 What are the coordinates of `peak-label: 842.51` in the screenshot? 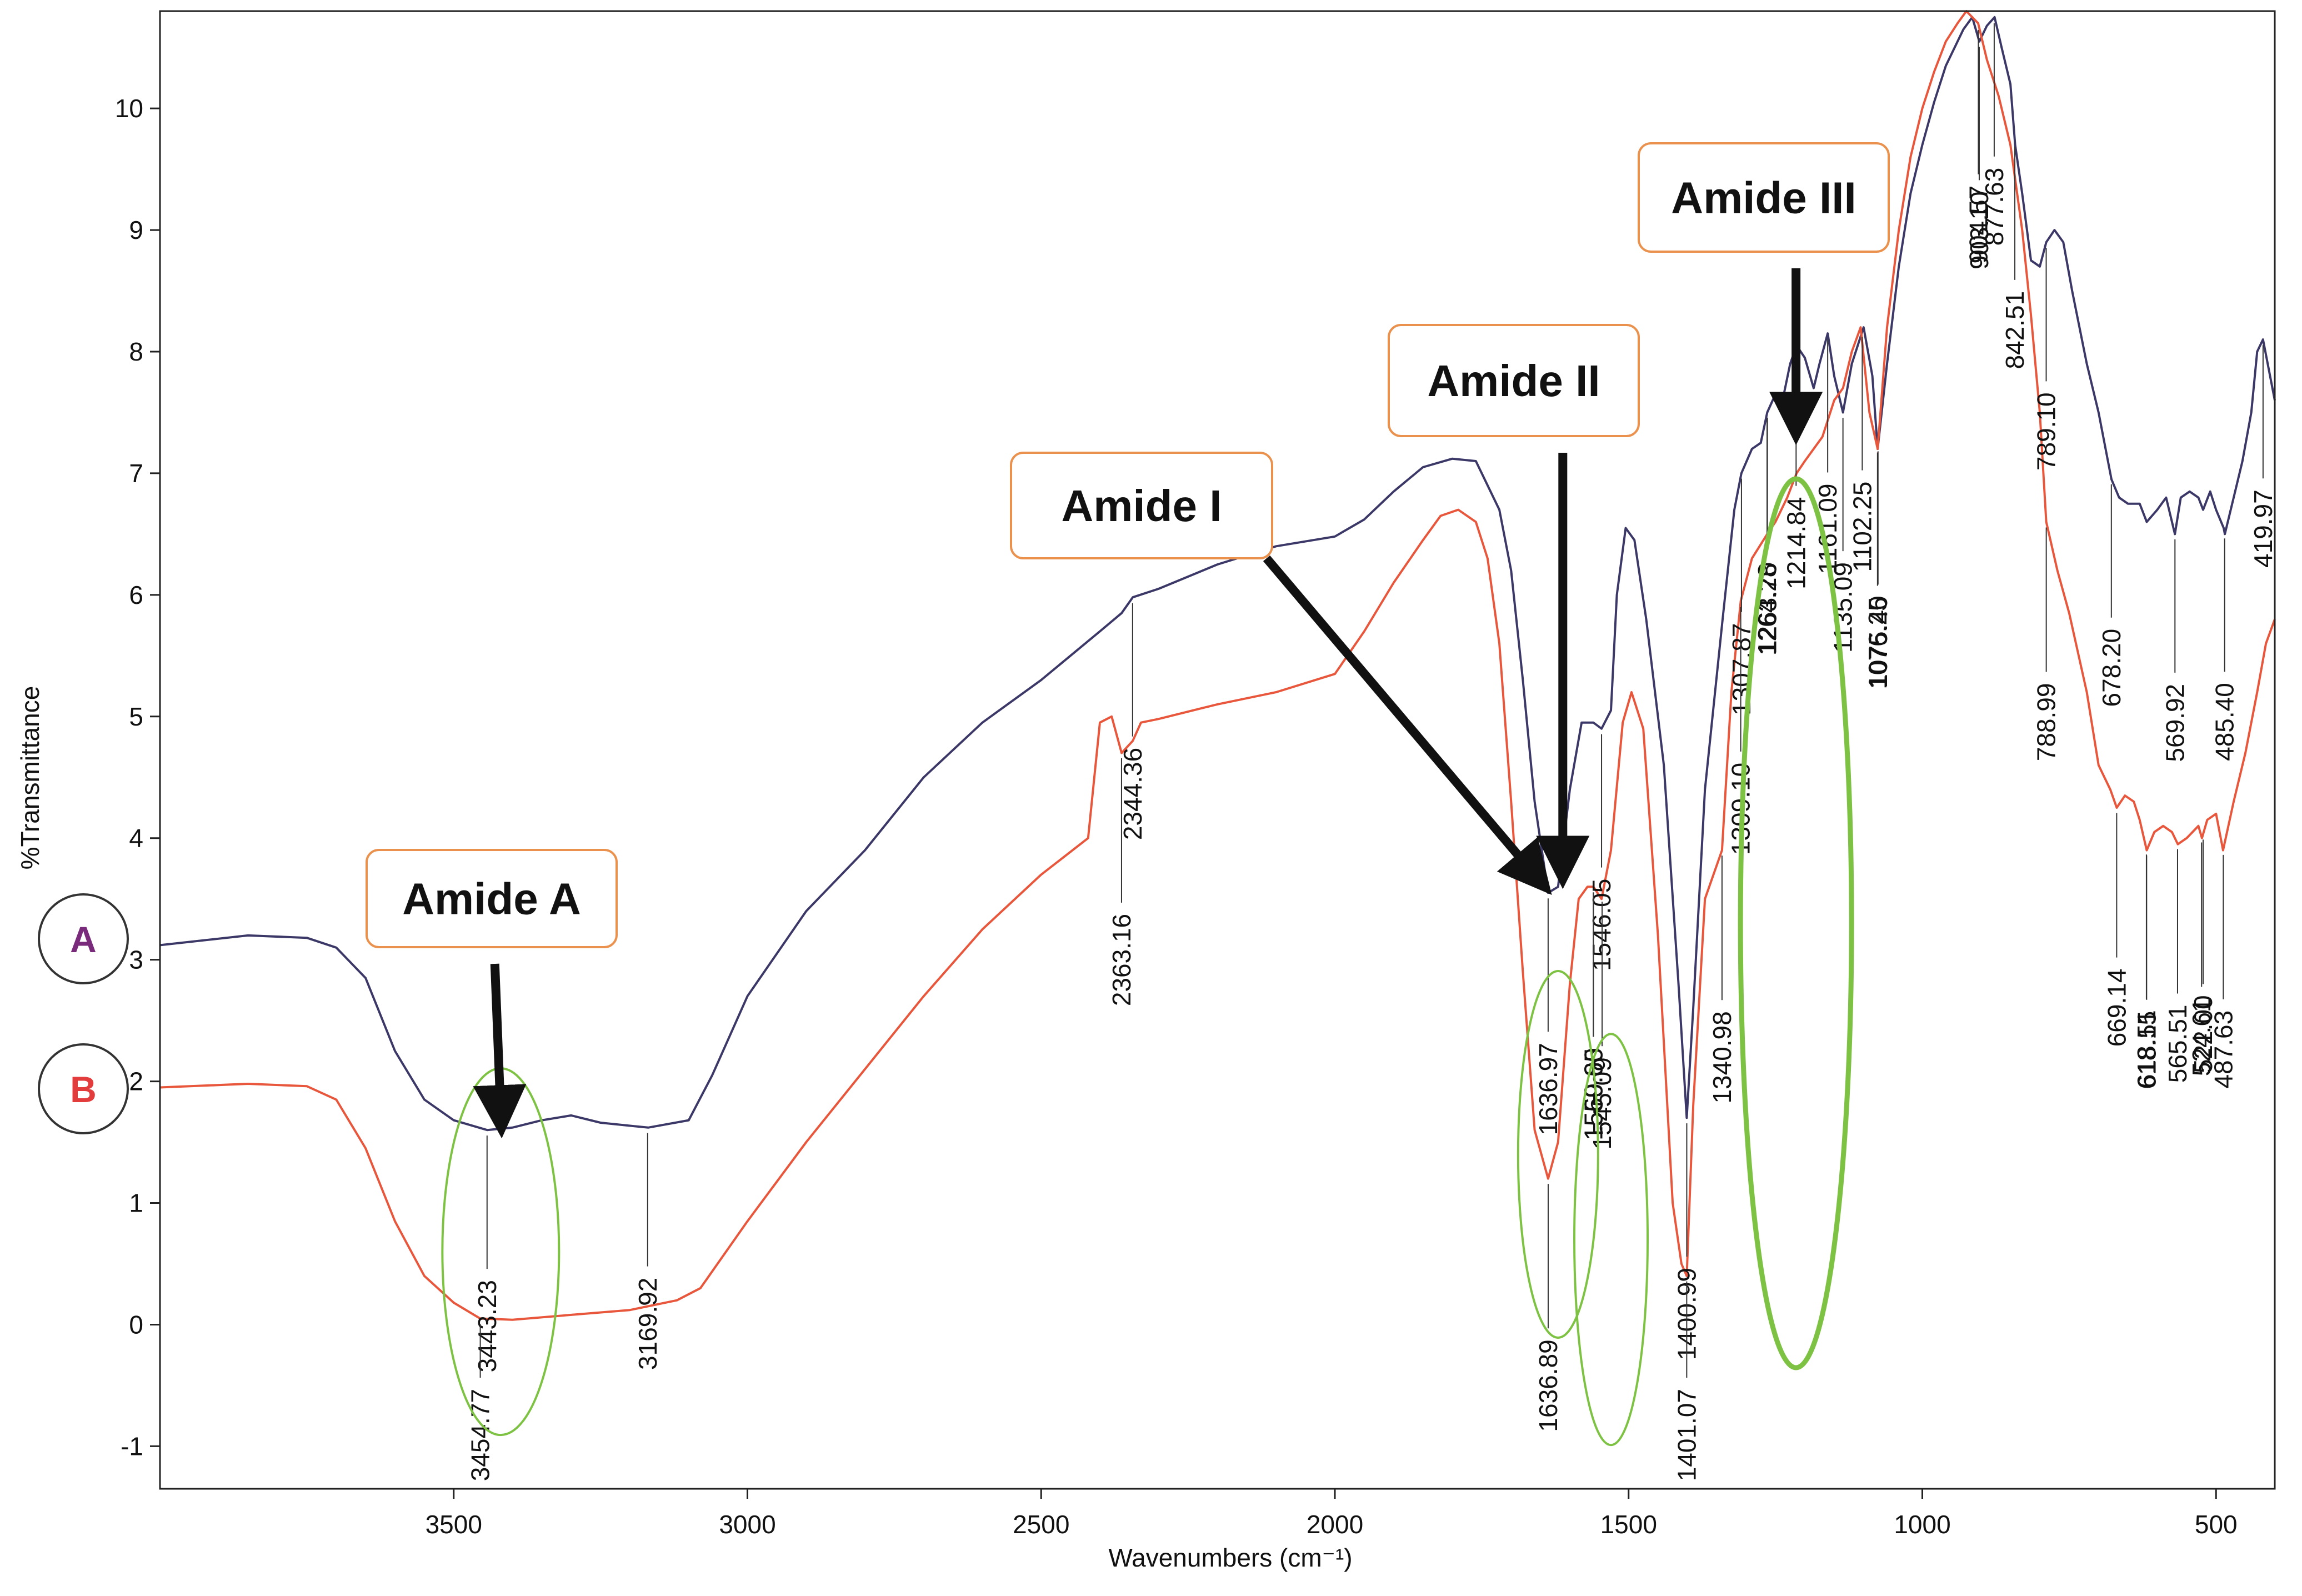 It's located at (2014, 330).